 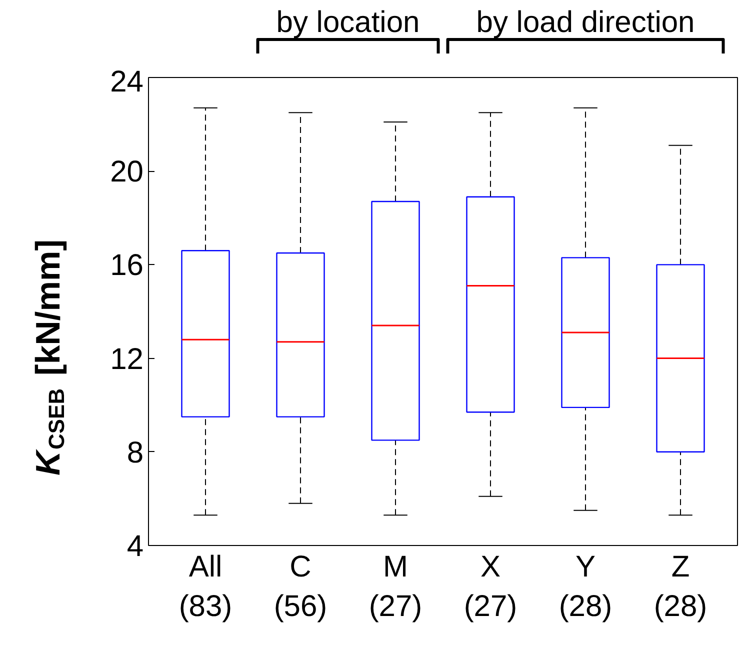 I want to click on x-tick-label: All (83), so click(x=205, y=587).